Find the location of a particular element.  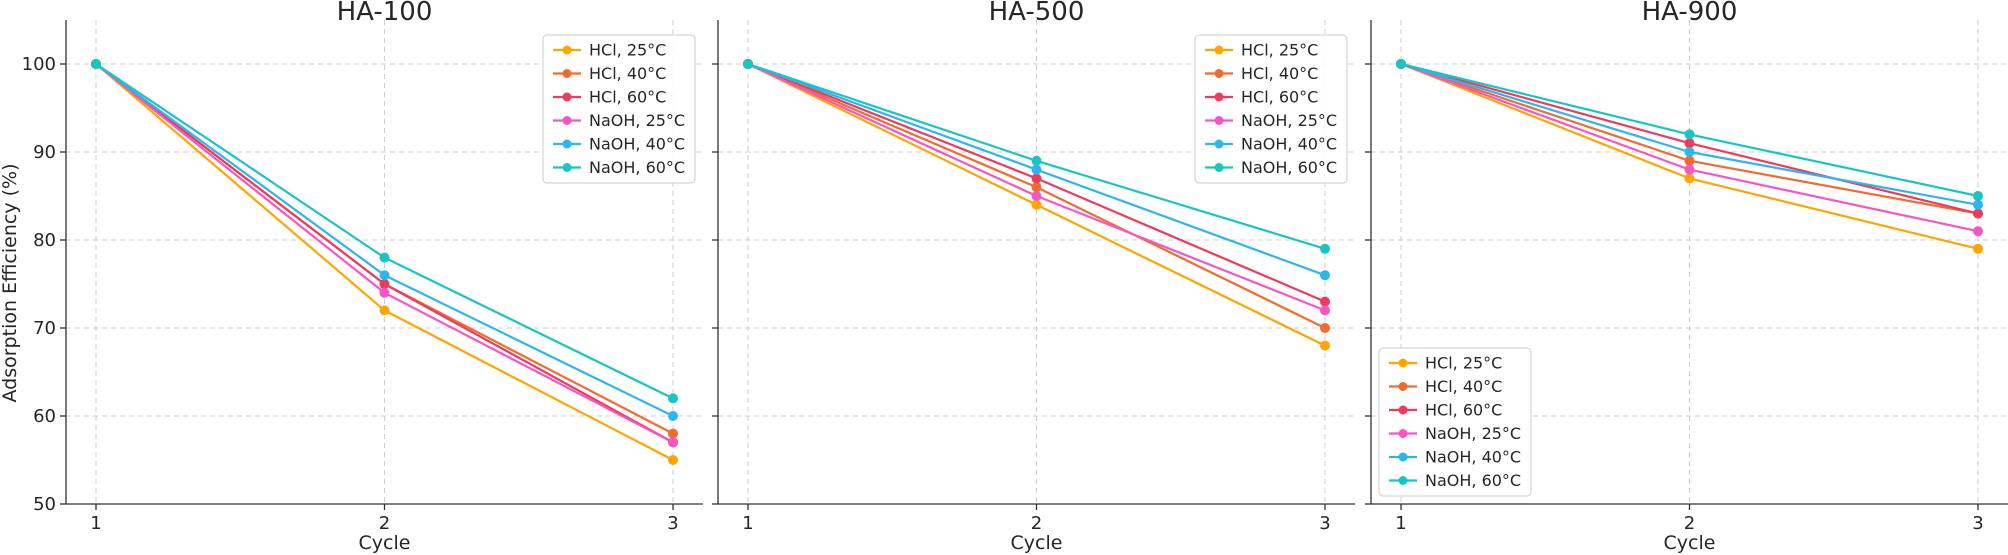

y-tick-label: 100 is located at coordinates (39, 64).